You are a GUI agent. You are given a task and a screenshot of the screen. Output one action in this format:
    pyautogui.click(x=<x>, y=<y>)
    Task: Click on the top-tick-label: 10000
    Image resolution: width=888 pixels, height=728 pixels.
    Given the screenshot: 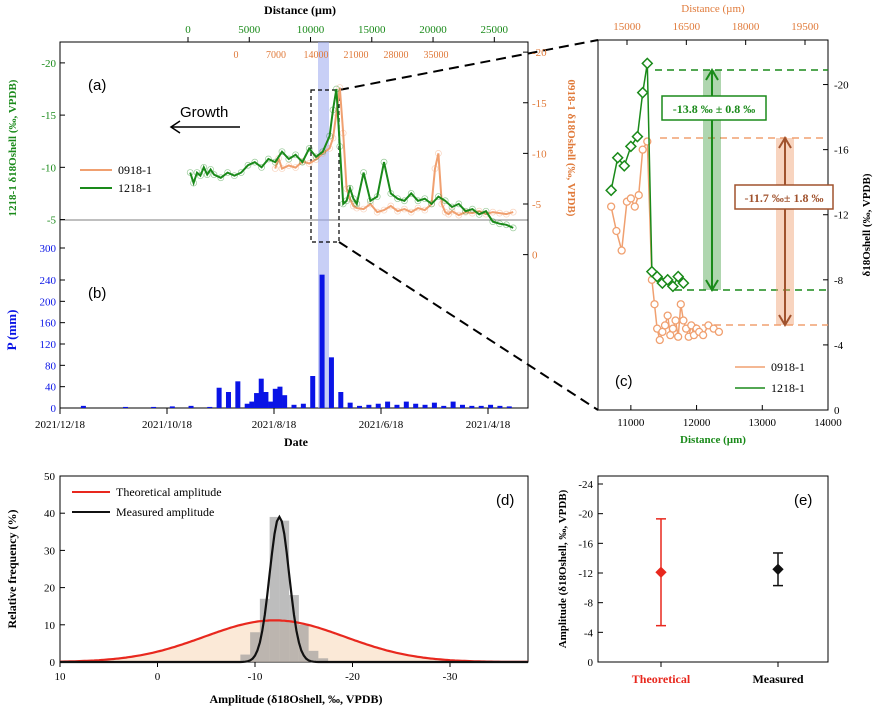 What is the action you would take?
    pyautogui.click(x=311, y=30)
    